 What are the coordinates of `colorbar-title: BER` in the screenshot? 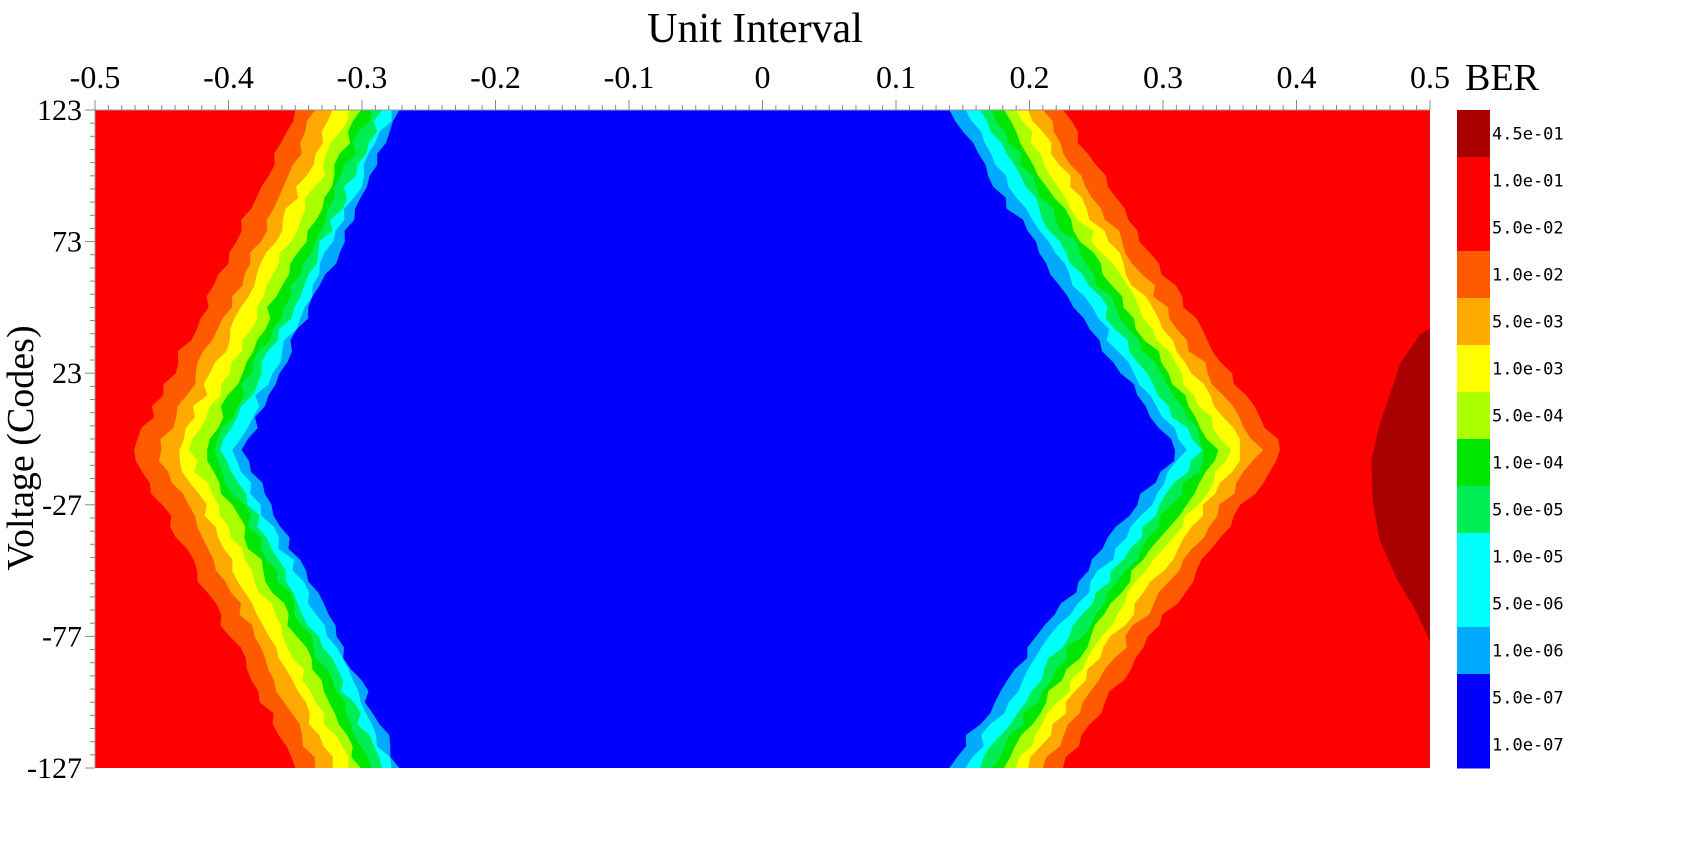 It's located at (1502, 78).